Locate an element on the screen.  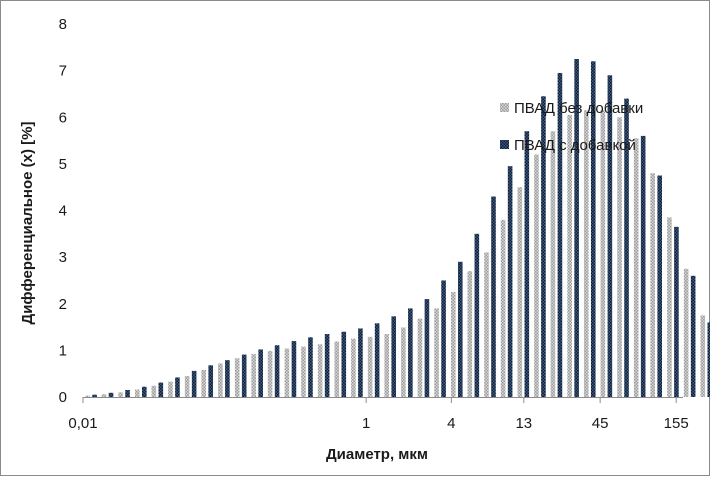
y-tick-label: 6 is located at coordinates (63, 117).